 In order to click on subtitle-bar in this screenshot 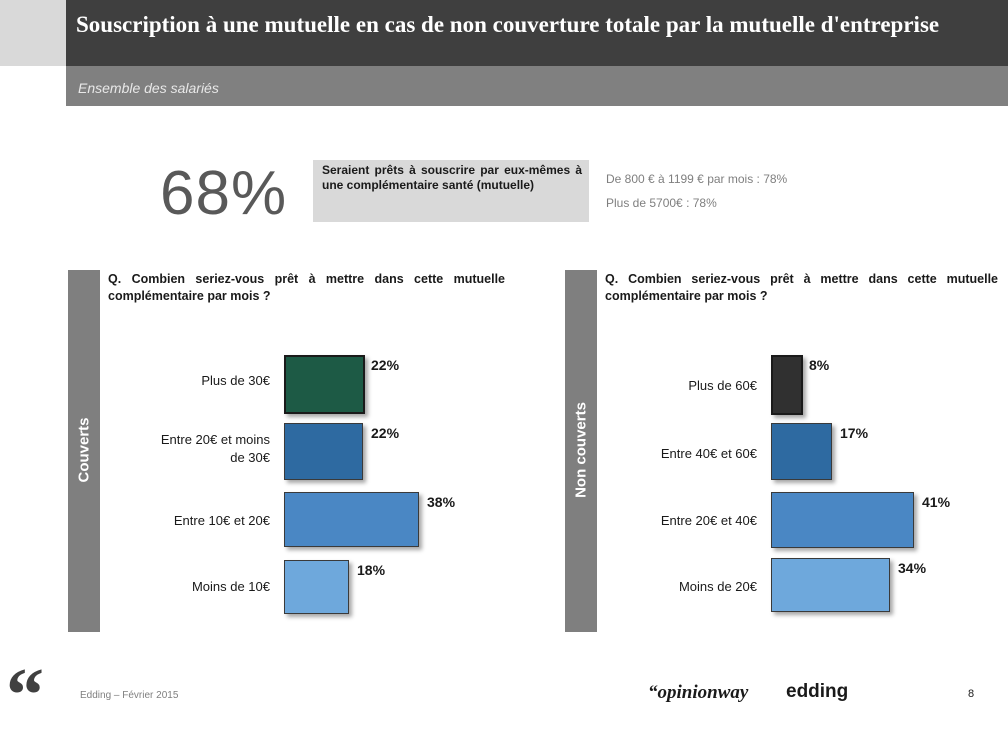, I will do `click(537, 86)`.